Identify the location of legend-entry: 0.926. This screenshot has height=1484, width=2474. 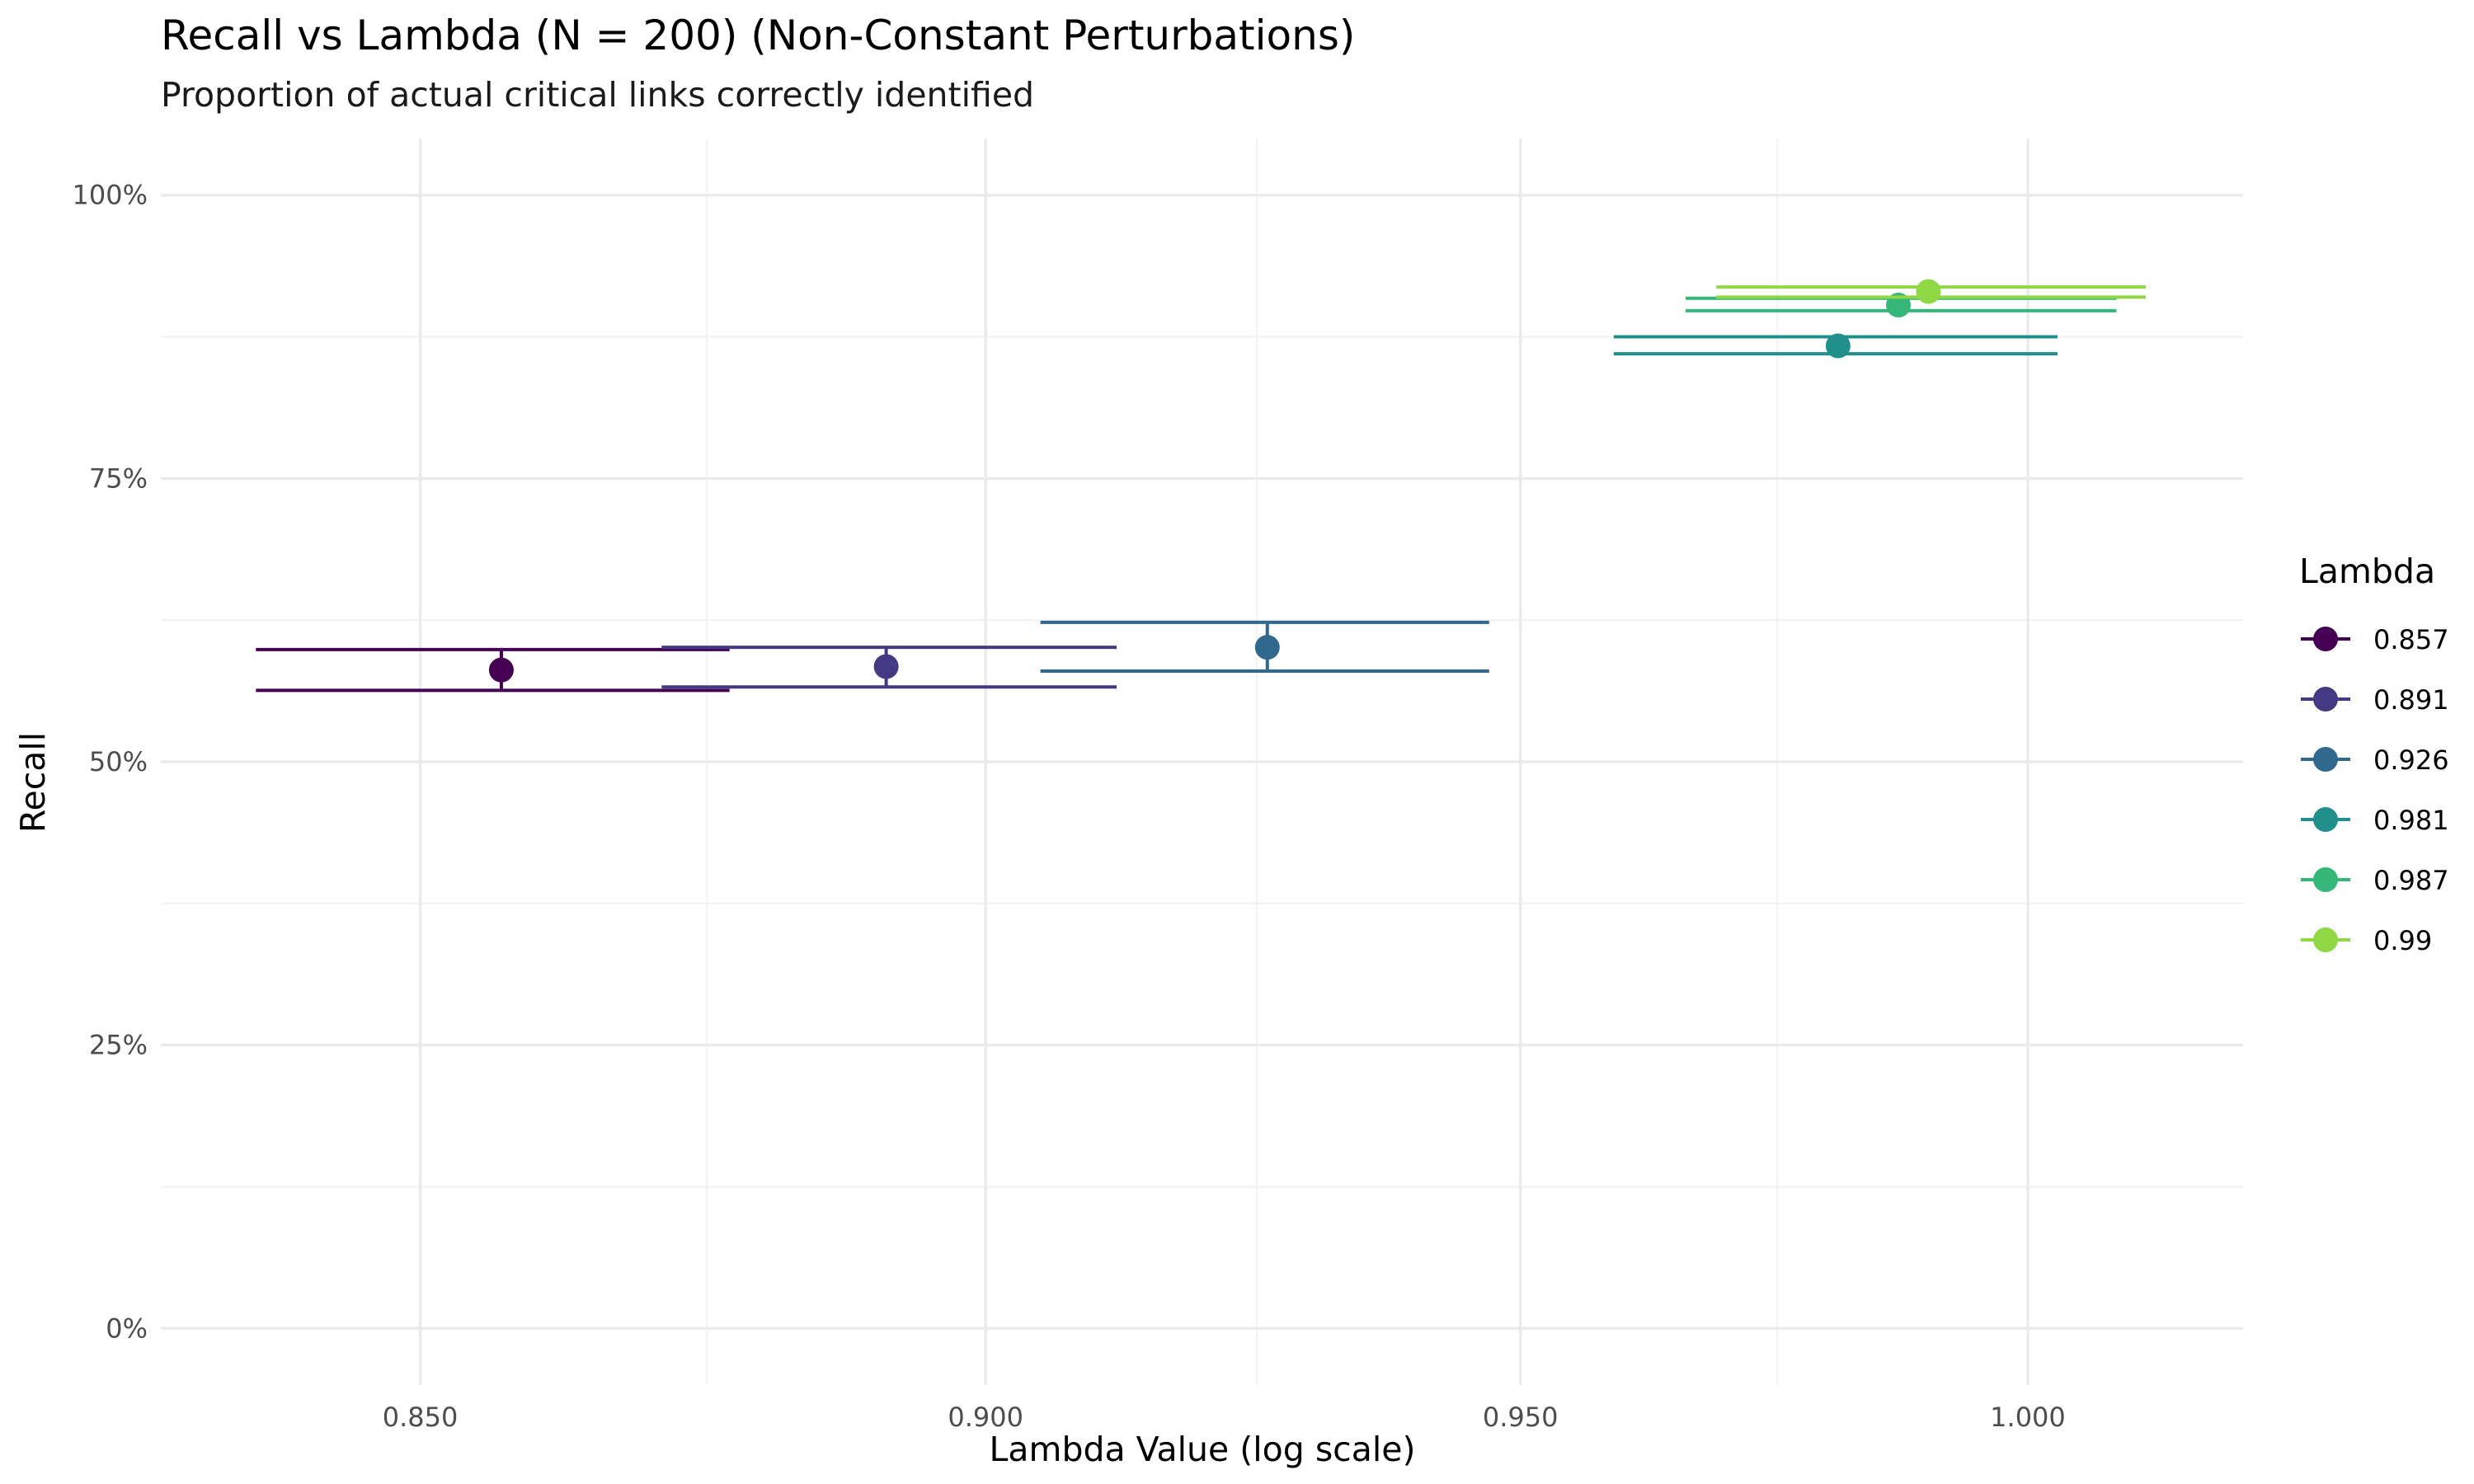
(2375, 760).